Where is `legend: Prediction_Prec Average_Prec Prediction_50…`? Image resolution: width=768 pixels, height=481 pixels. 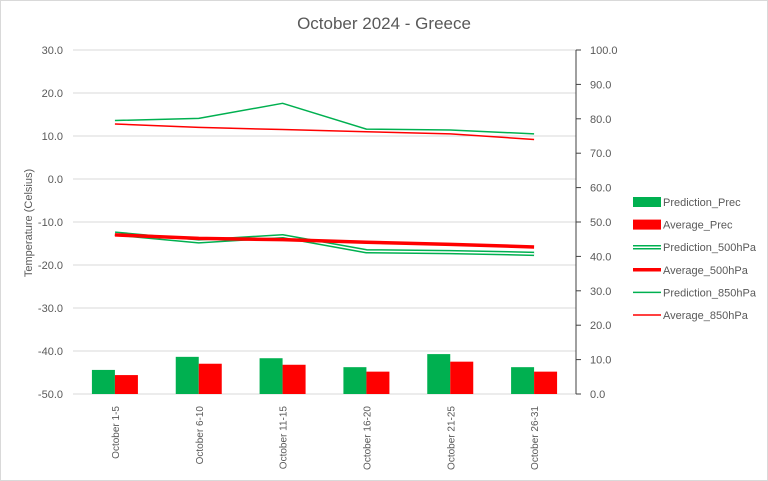 legend: Prediction_Prec Average_Prec Prediction_50… is located at coordinates (695, 259).